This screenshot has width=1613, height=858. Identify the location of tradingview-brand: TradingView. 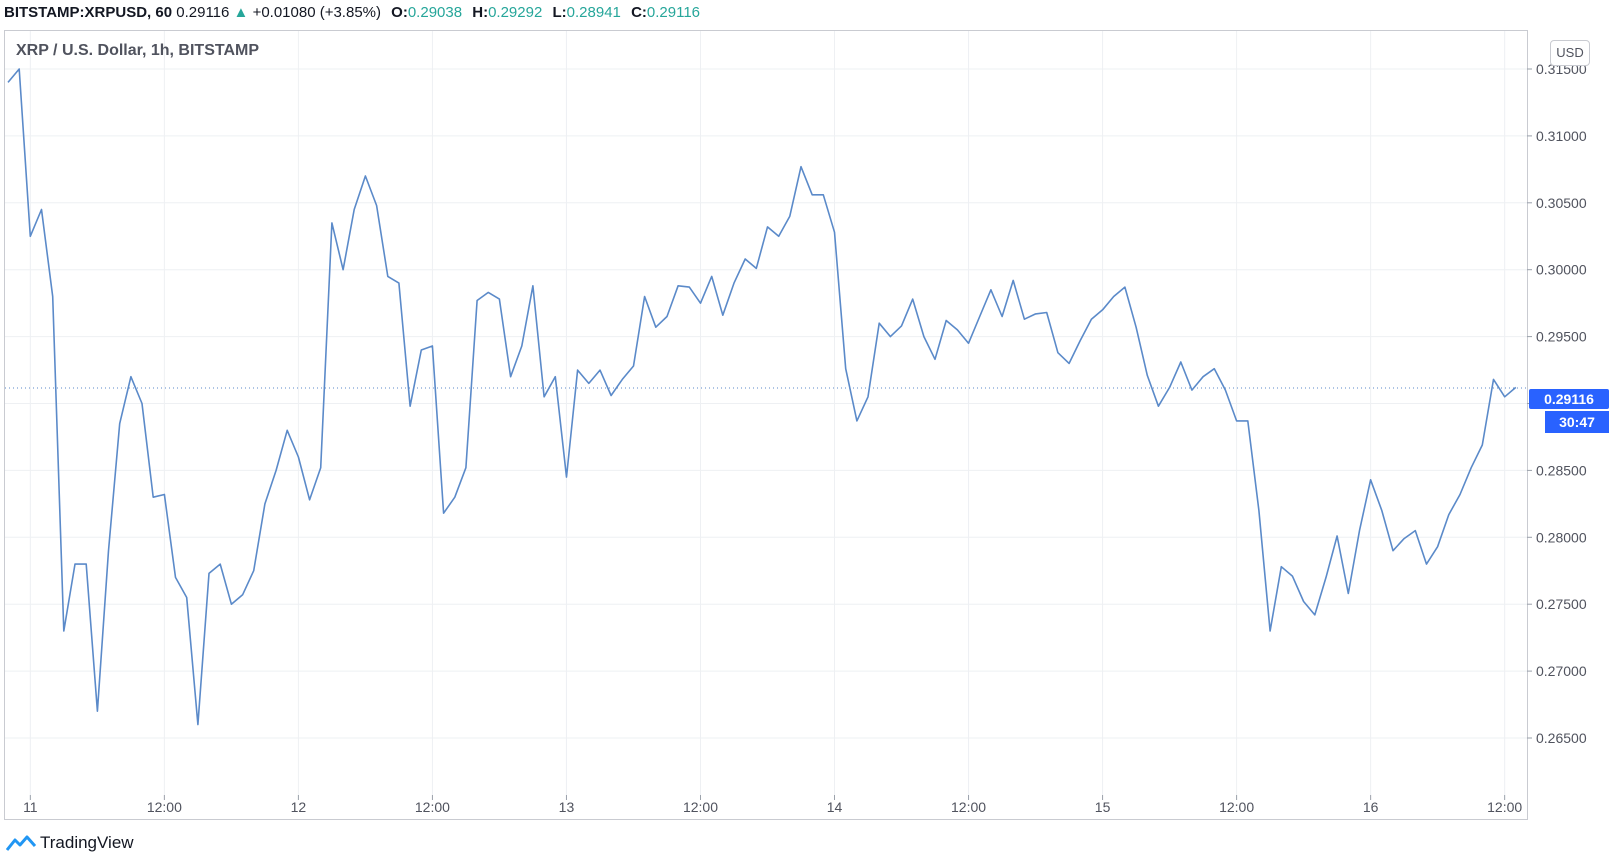
(70, 843).